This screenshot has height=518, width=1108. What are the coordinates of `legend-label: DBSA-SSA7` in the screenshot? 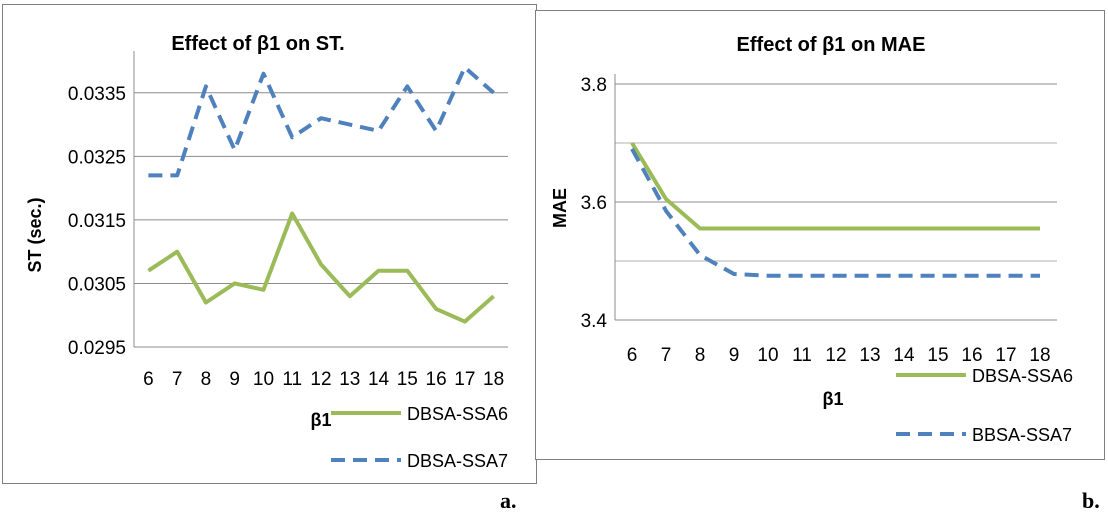 It's located at (457, 461).